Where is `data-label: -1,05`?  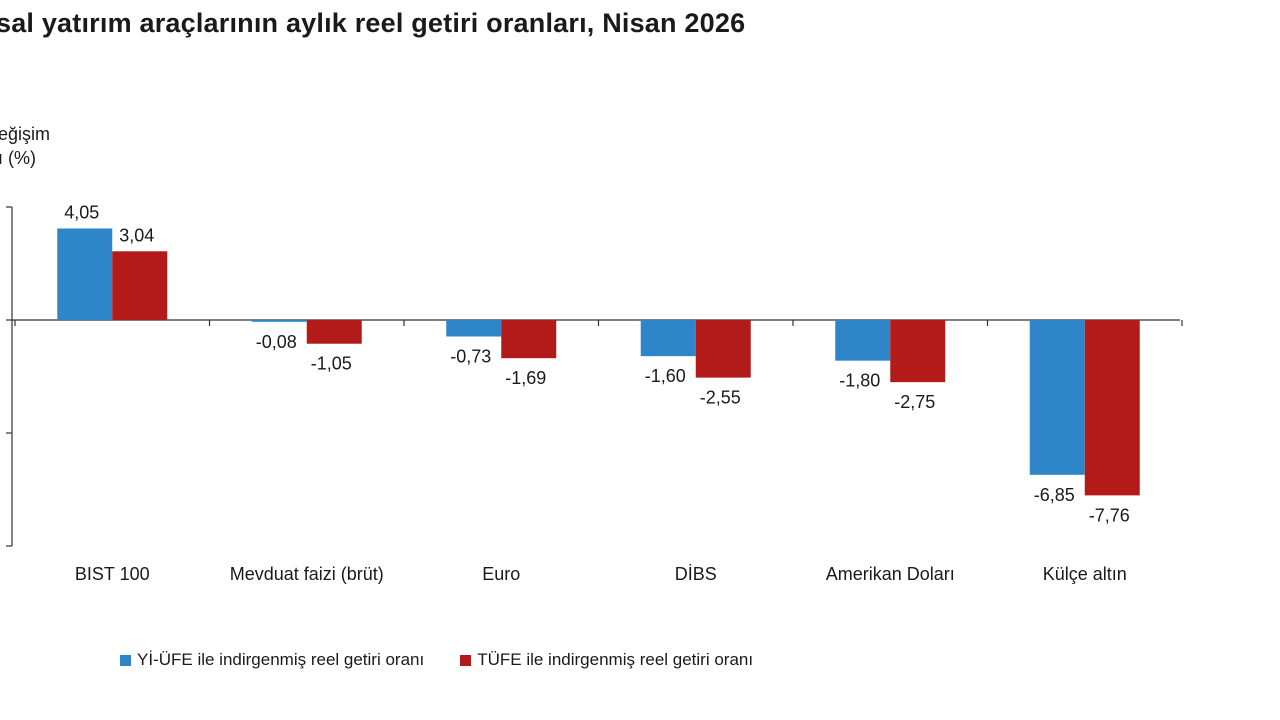 data-label: -1,05 is located at coordinates (331, 364).